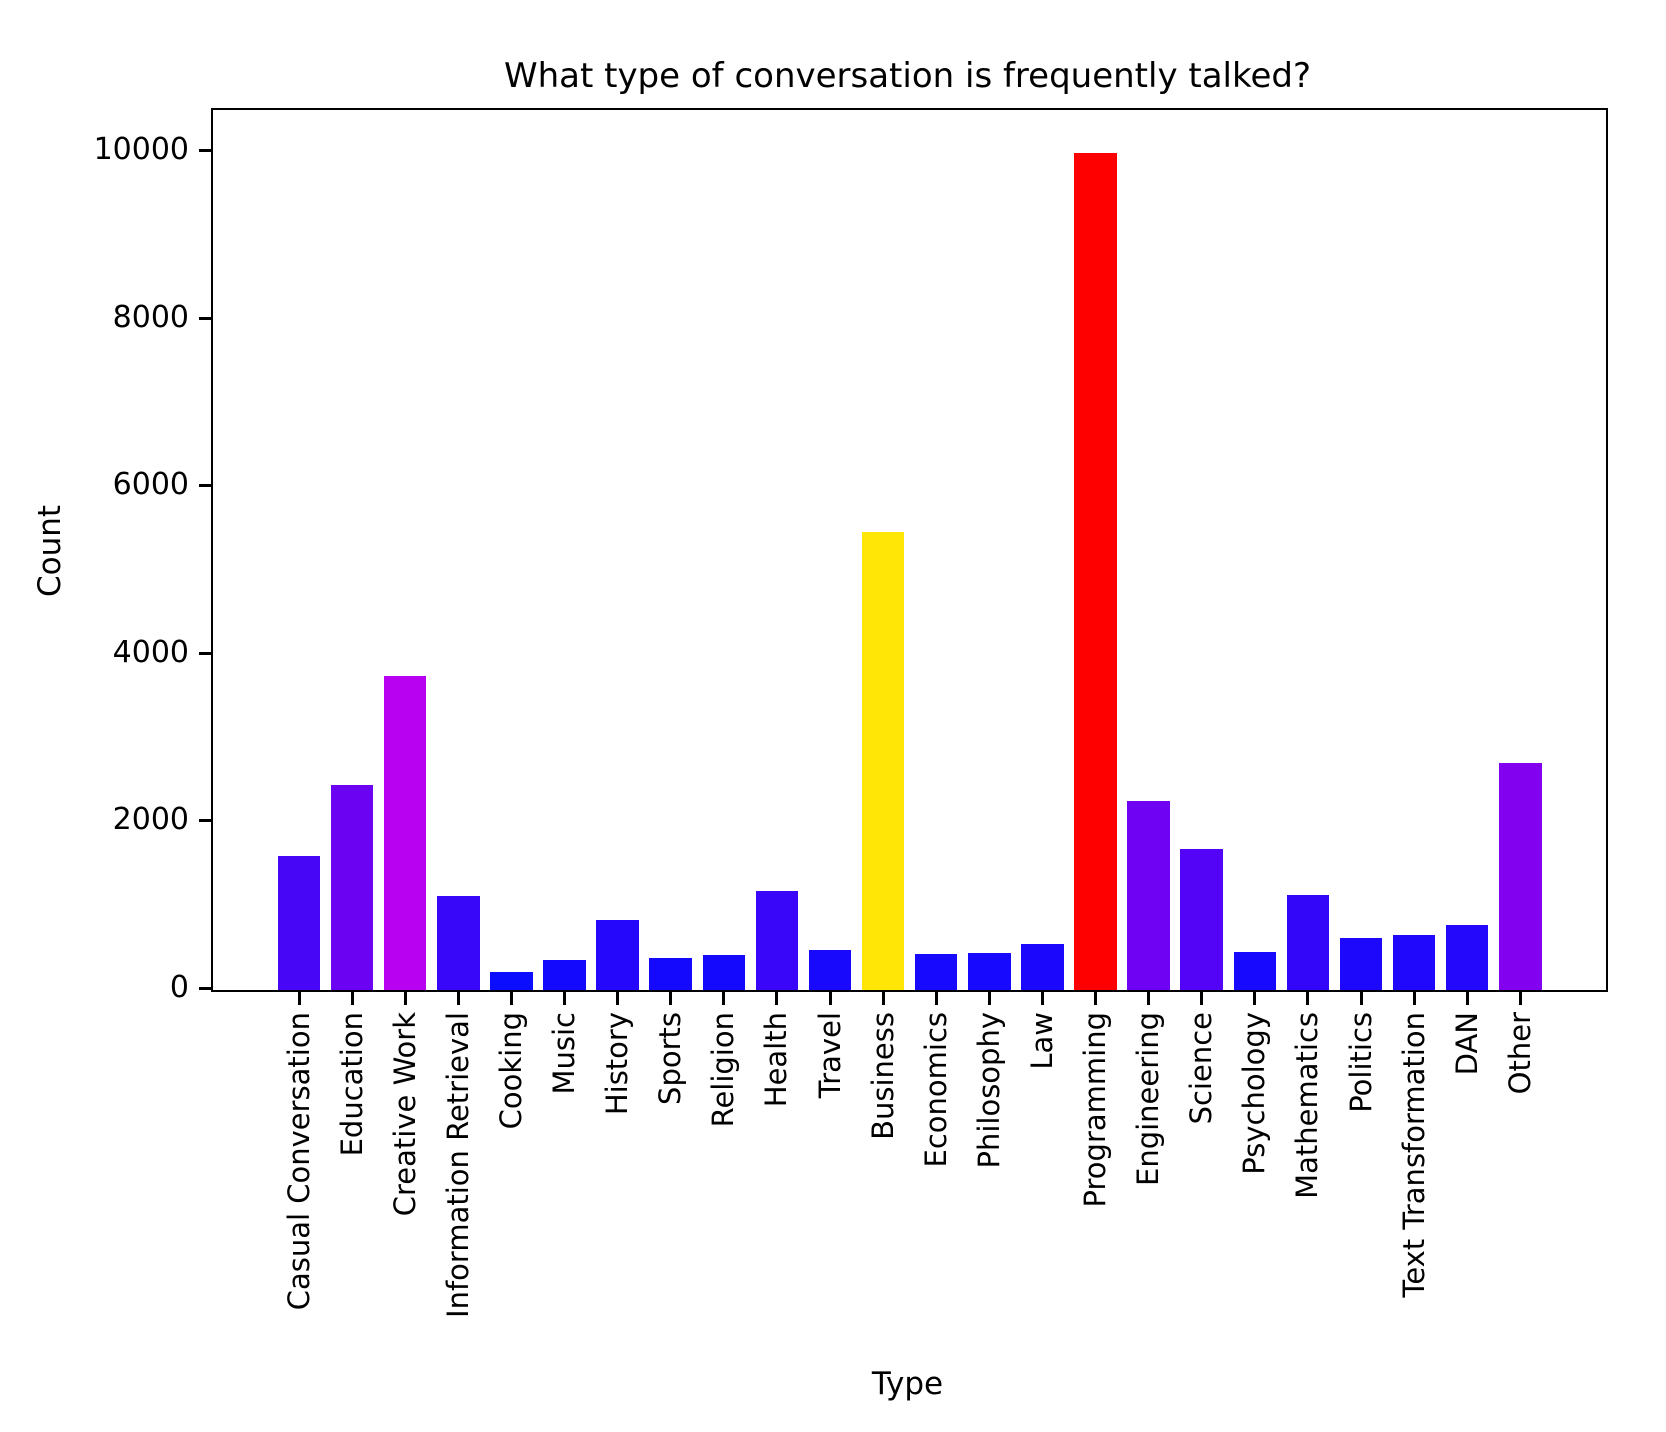 The image size is (1666, 1432). What do you see at coordinates (141, 149) in the screenshot?
I see `ytick-label-10000: 10000` at bounding box center [141, 149].